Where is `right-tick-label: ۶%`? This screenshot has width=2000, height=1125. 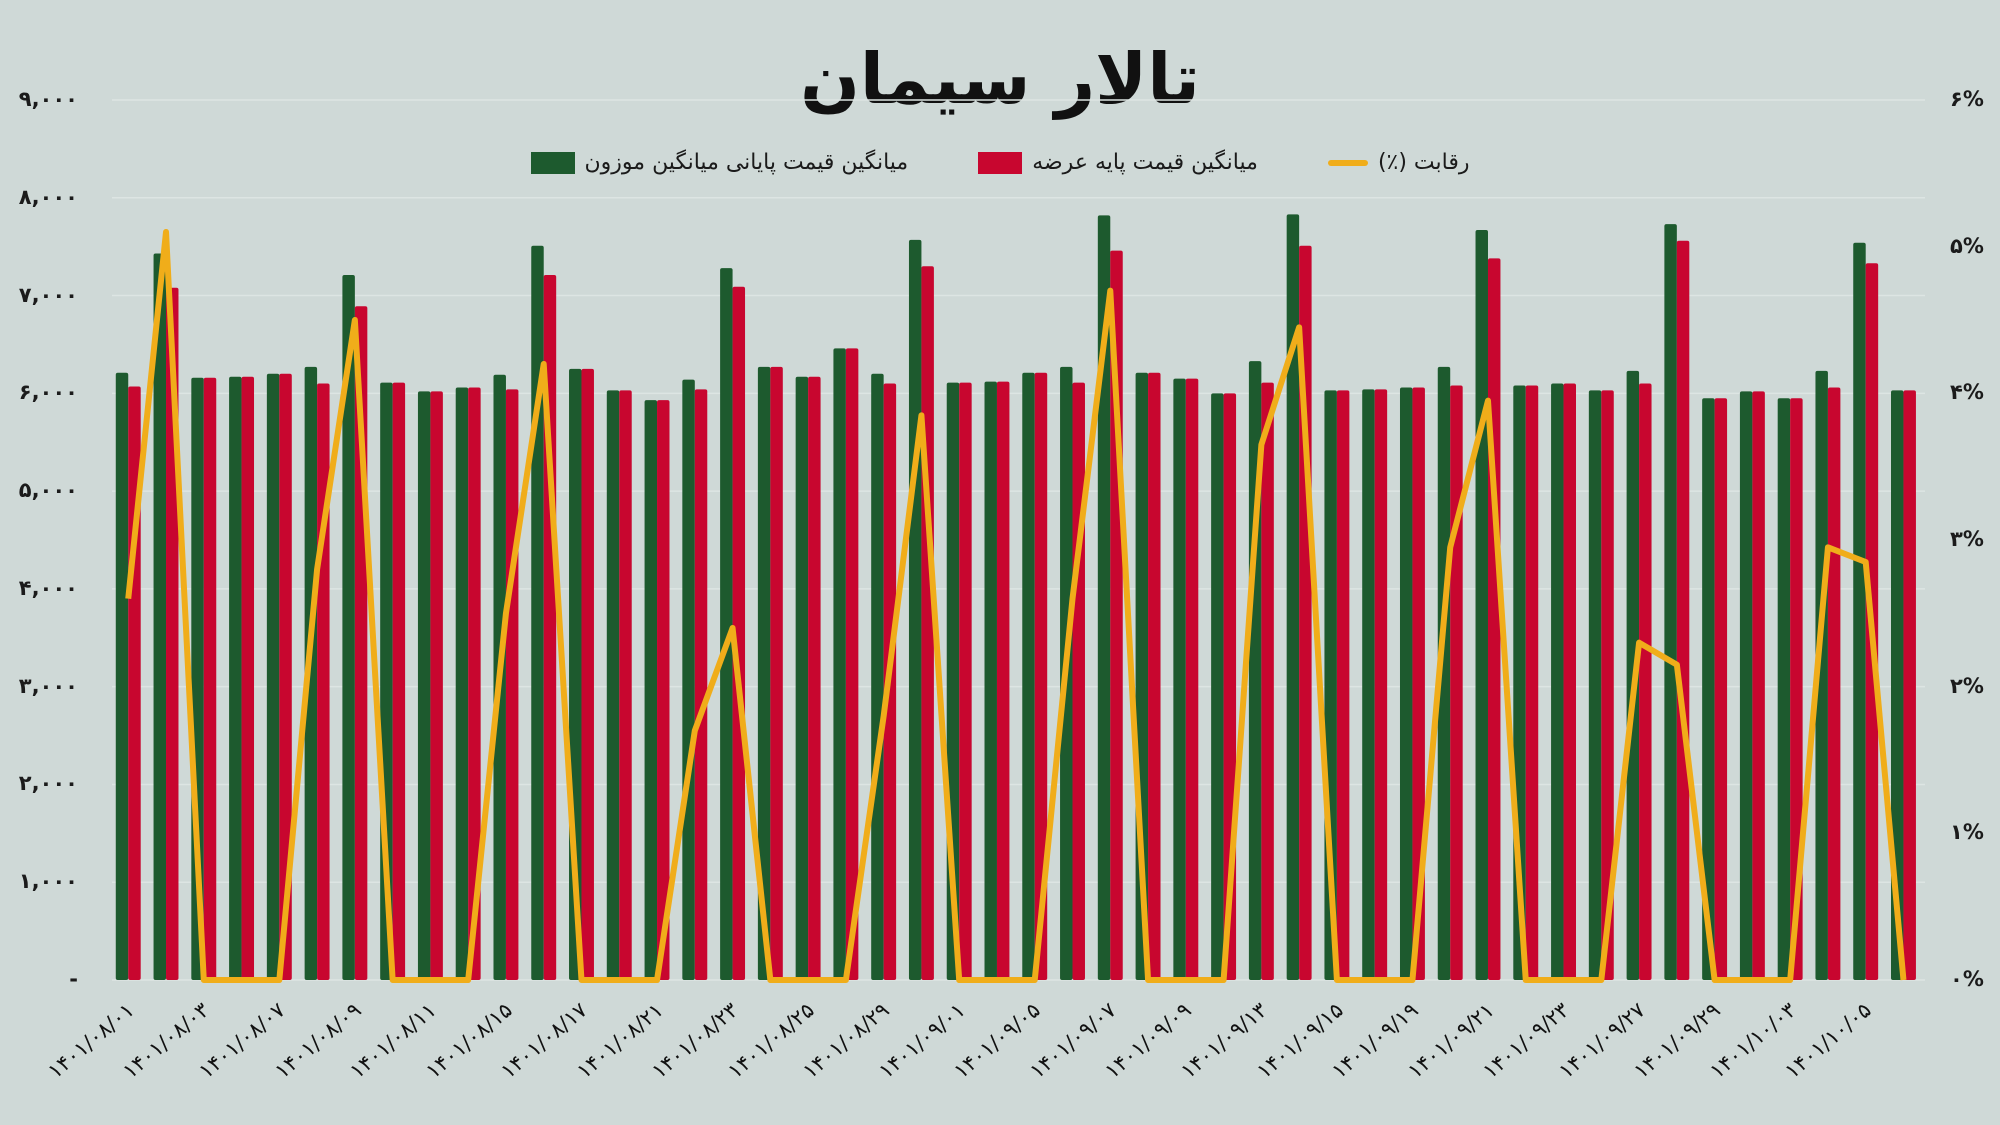
right-tick-label: ۶% is located at coordinates (1967, 99).